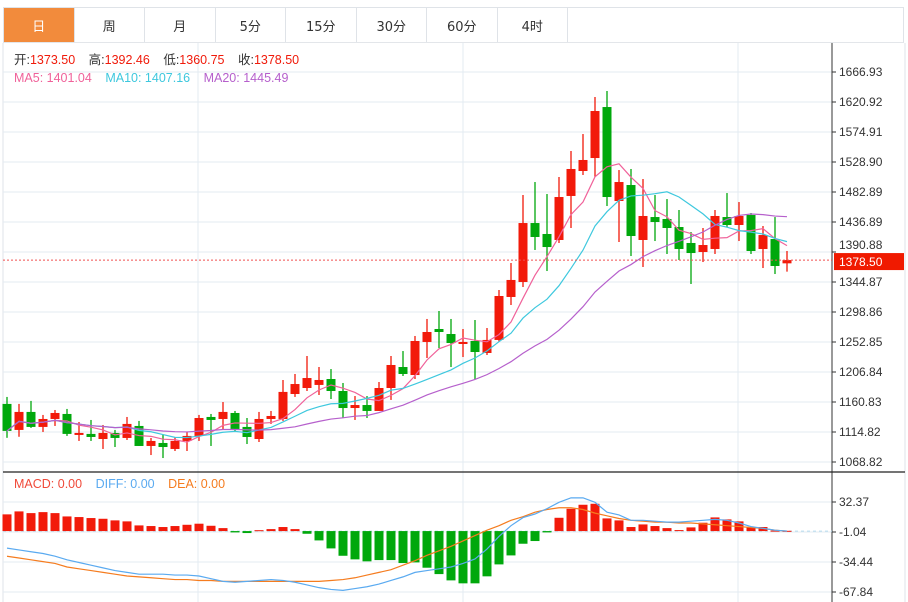 Image resolution: width=908 pixels, height=602 pixels. Describe the element at coordinates (853, 532) in the screenshot. I see `macd-tick-label: -1.04` at that location.